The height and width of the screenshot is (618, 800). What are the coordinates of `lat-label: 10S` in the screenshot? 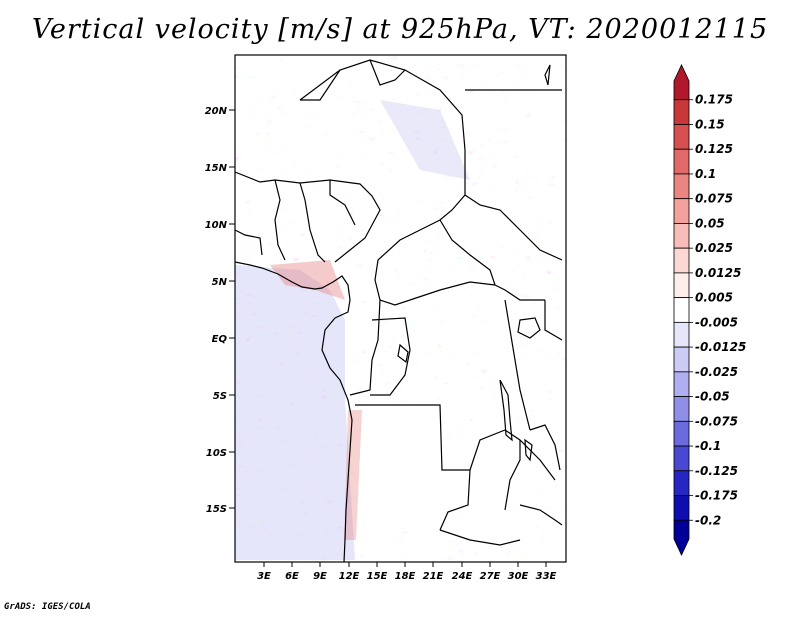 It's located at (216, 453).